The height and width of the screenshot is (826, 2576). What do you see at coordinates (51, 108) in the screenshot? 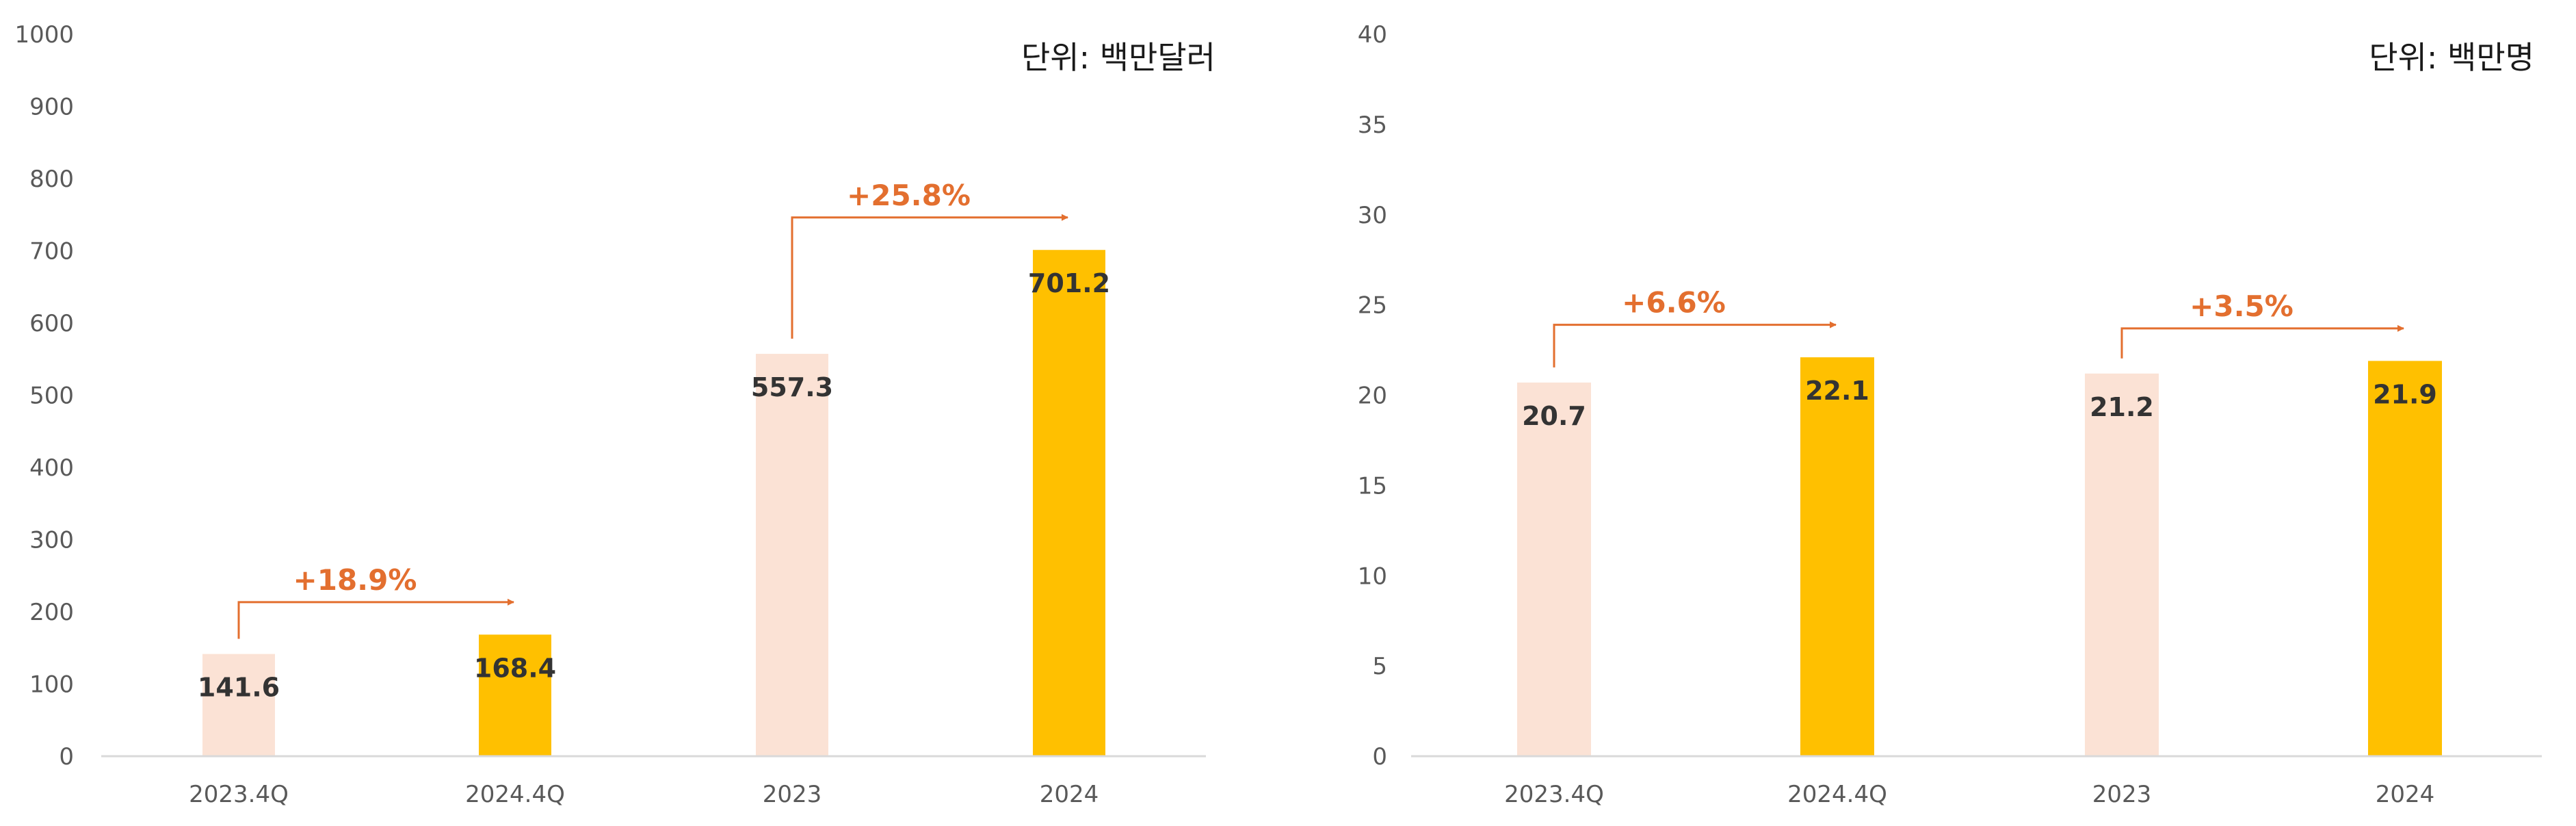
I see `y-tick-label: 900` at bounding box center [51, 108].